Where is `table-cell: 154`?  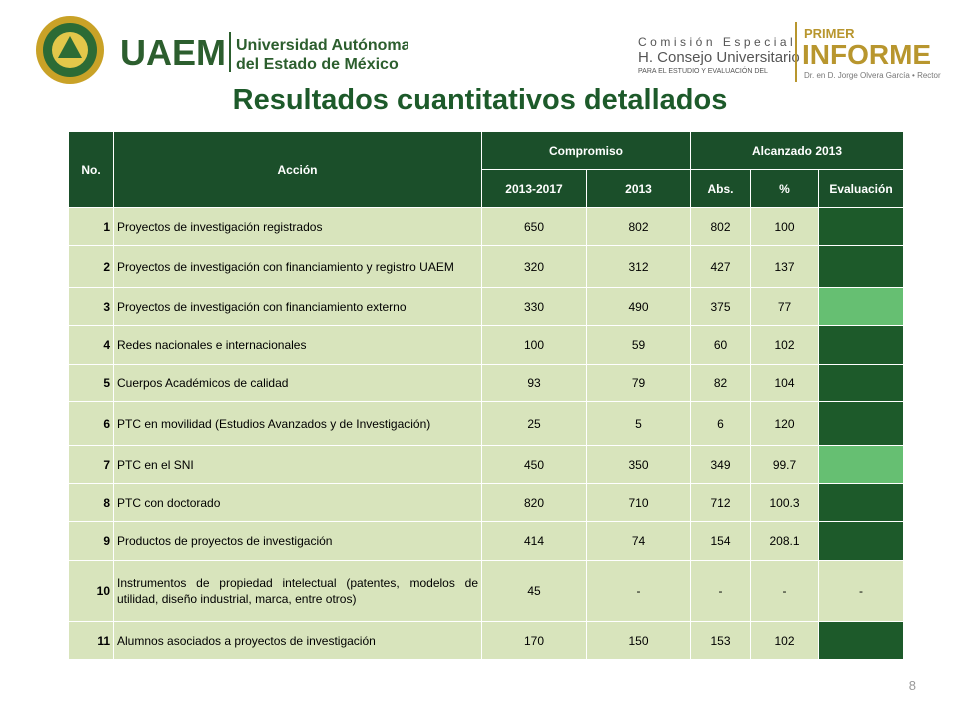
table-cell: 154 is located at coordinates (720, 541).